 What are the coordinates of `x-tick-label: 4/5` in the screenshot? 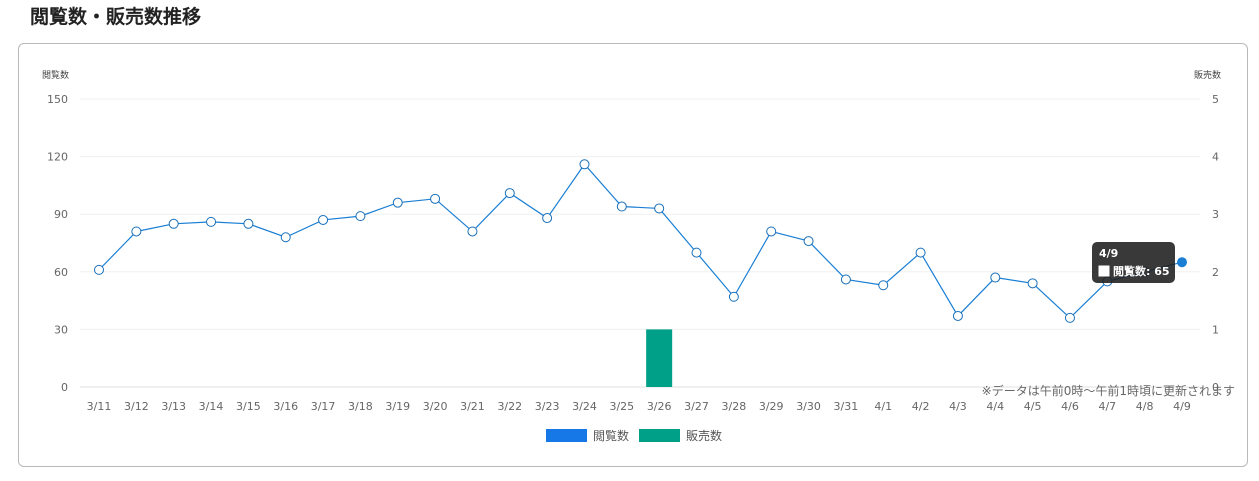 It's located at (1033, 406).